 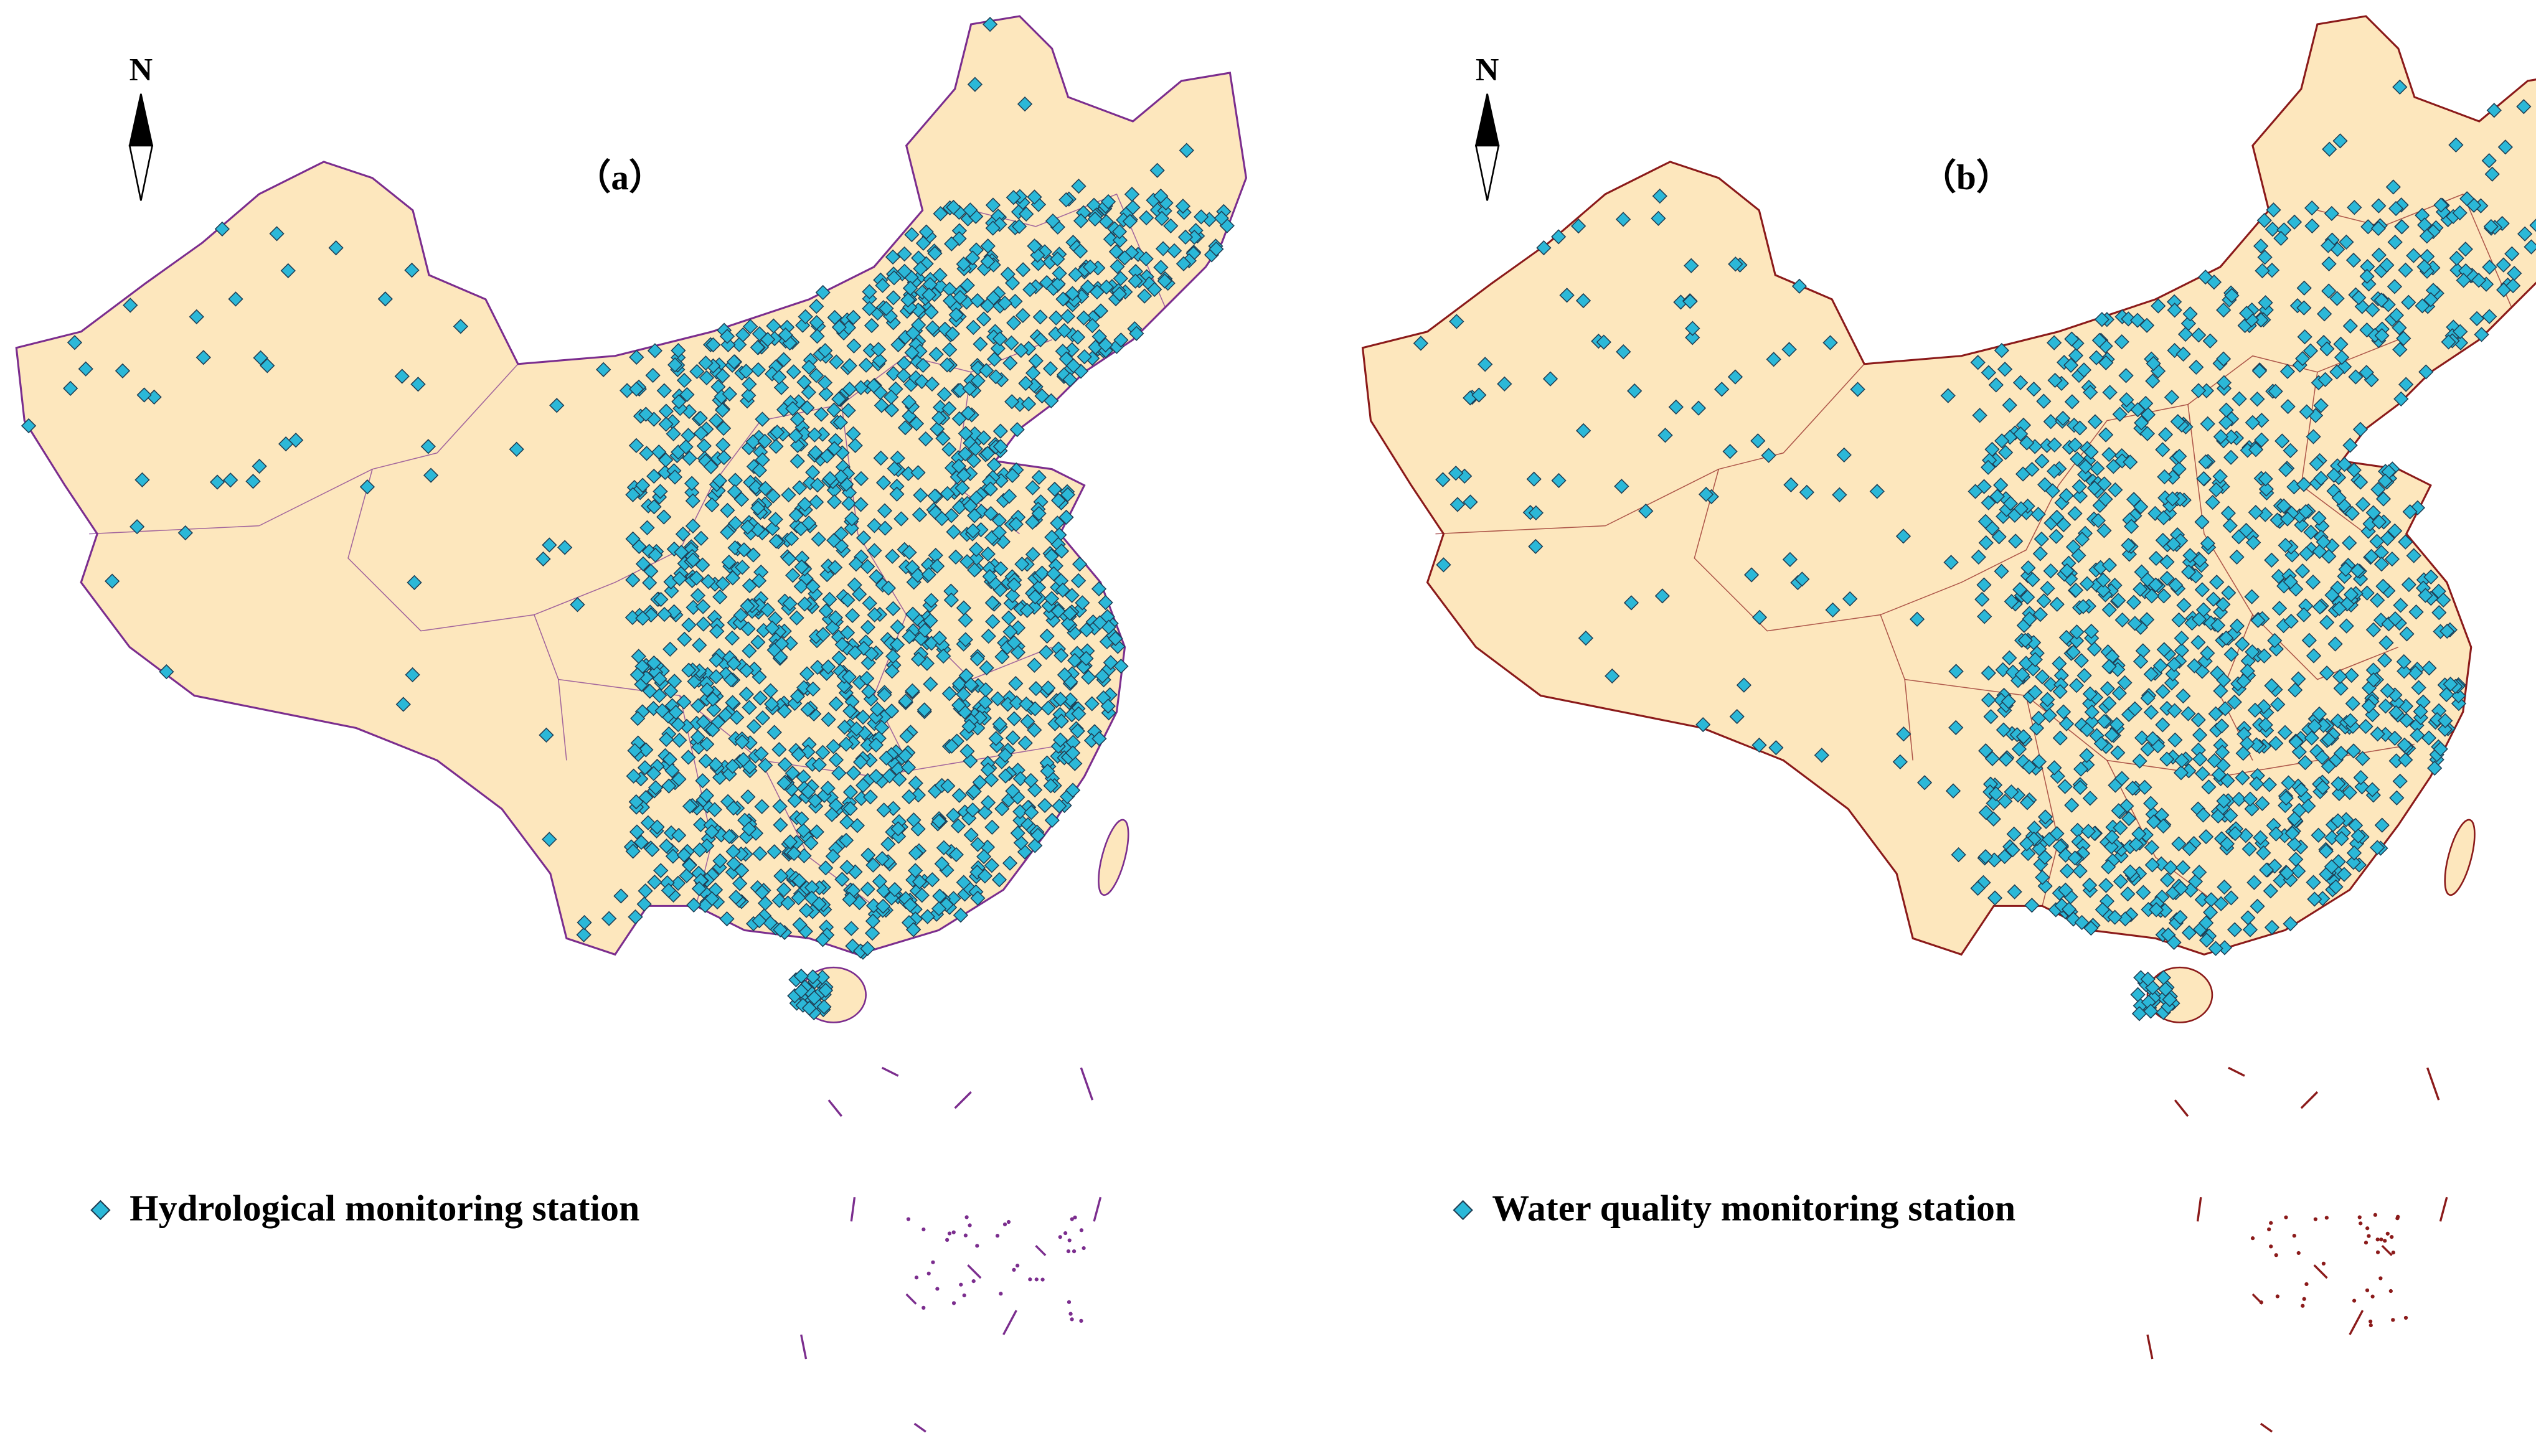 What do you see at coordinates (1487, 70) in the screenshot?
I see `north-label: N` at bounding box center [1487, 70].